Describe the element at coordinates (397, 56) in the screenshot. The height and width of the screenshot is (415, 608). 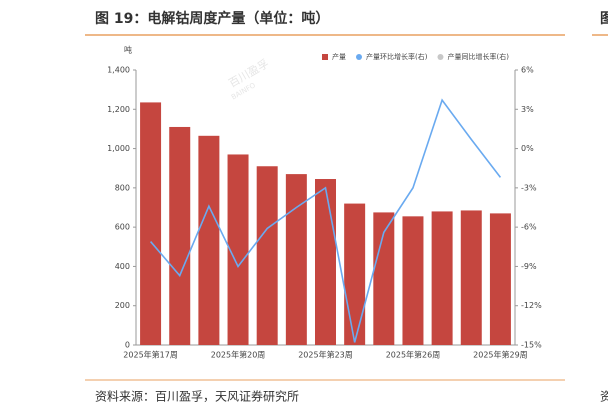
I see `legend-label: 产量环比增长率(右)` at that location.